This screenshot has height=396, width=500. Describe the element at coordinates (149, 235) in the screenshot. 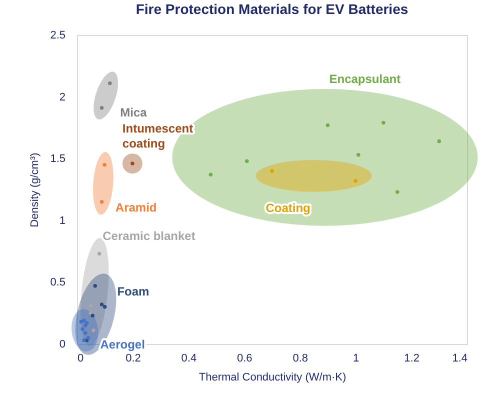

I see `series-label: Ceramic blanket` at that location.